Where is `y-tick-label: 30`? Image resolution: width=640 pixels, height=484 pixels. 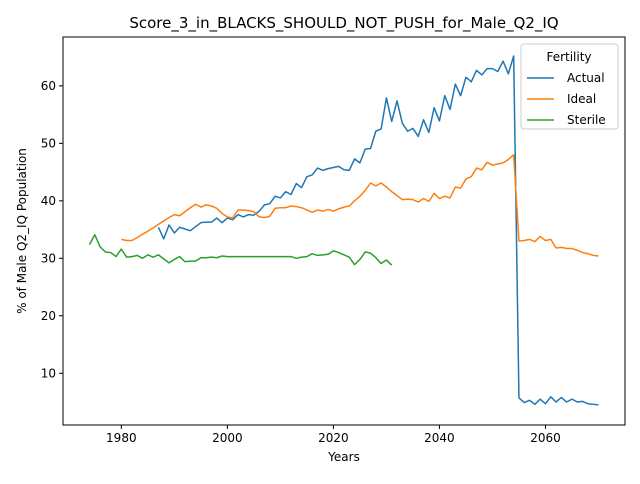
y-tick-label: 30 is located at coordinates (48, 258).